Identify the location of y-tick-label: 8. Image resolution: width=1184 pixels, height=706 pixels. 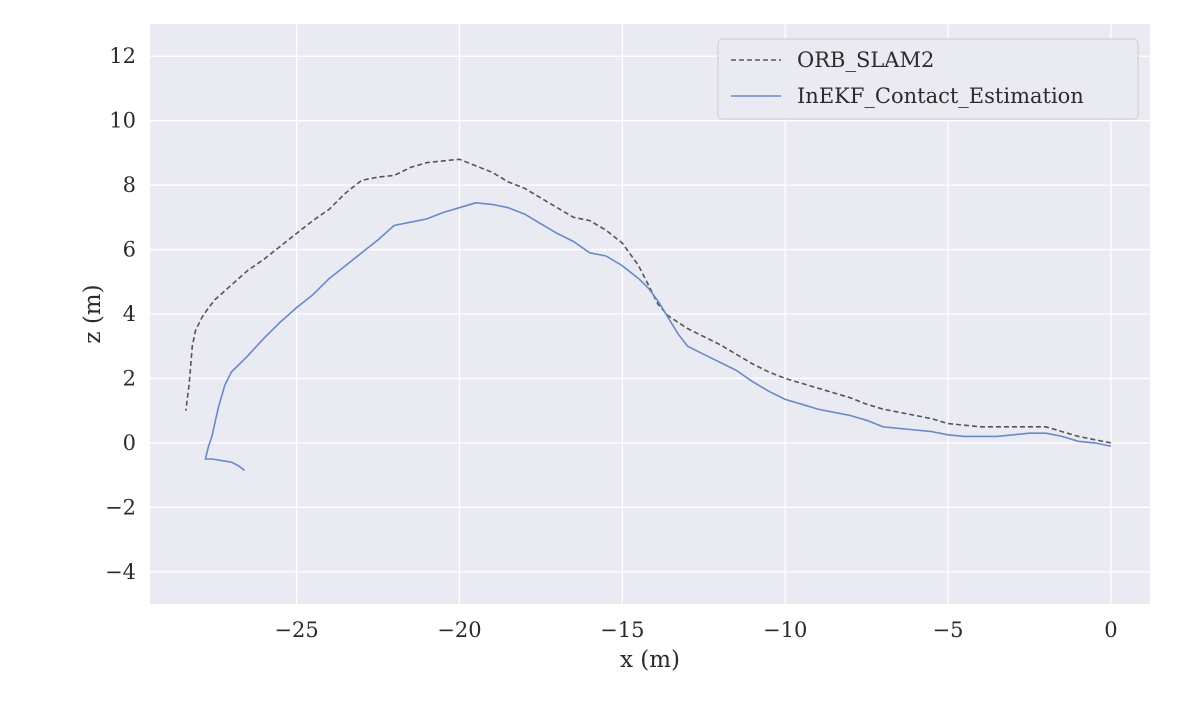
(129, 185).